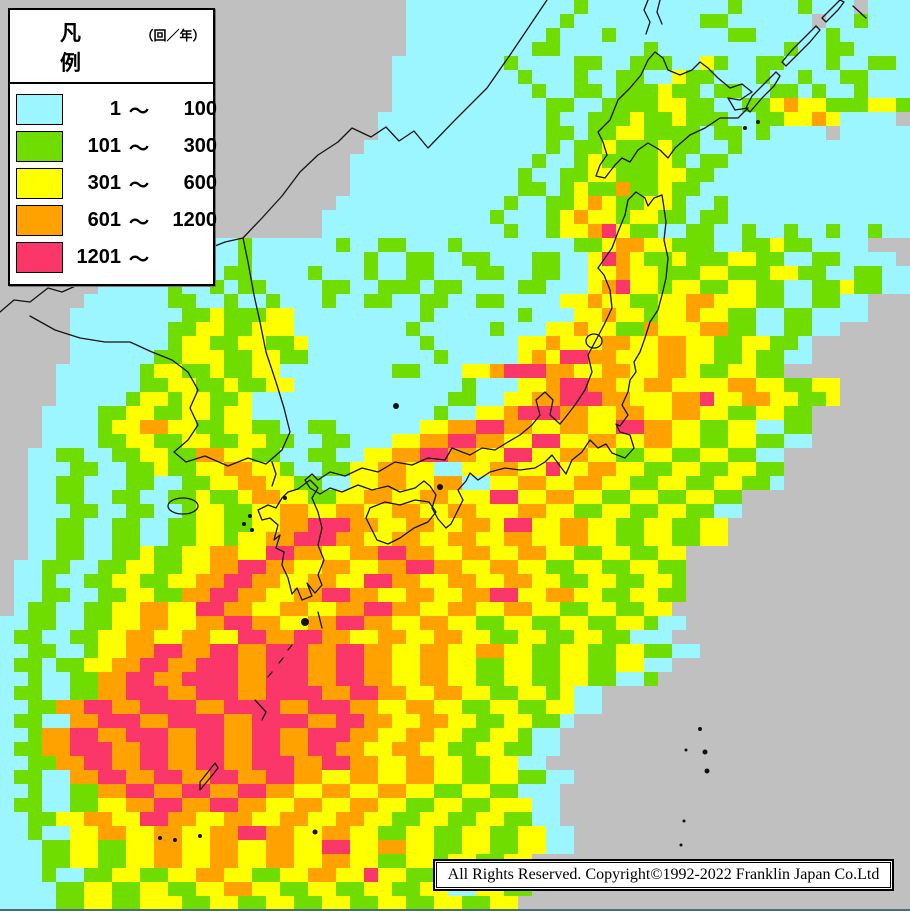 The width and height of the screenshot is (910, 911). What do you see at coordinates (116, 220) in the screenshot?
I see `legend-item: 601 ～ 1200` at bounding box center [116, 220].